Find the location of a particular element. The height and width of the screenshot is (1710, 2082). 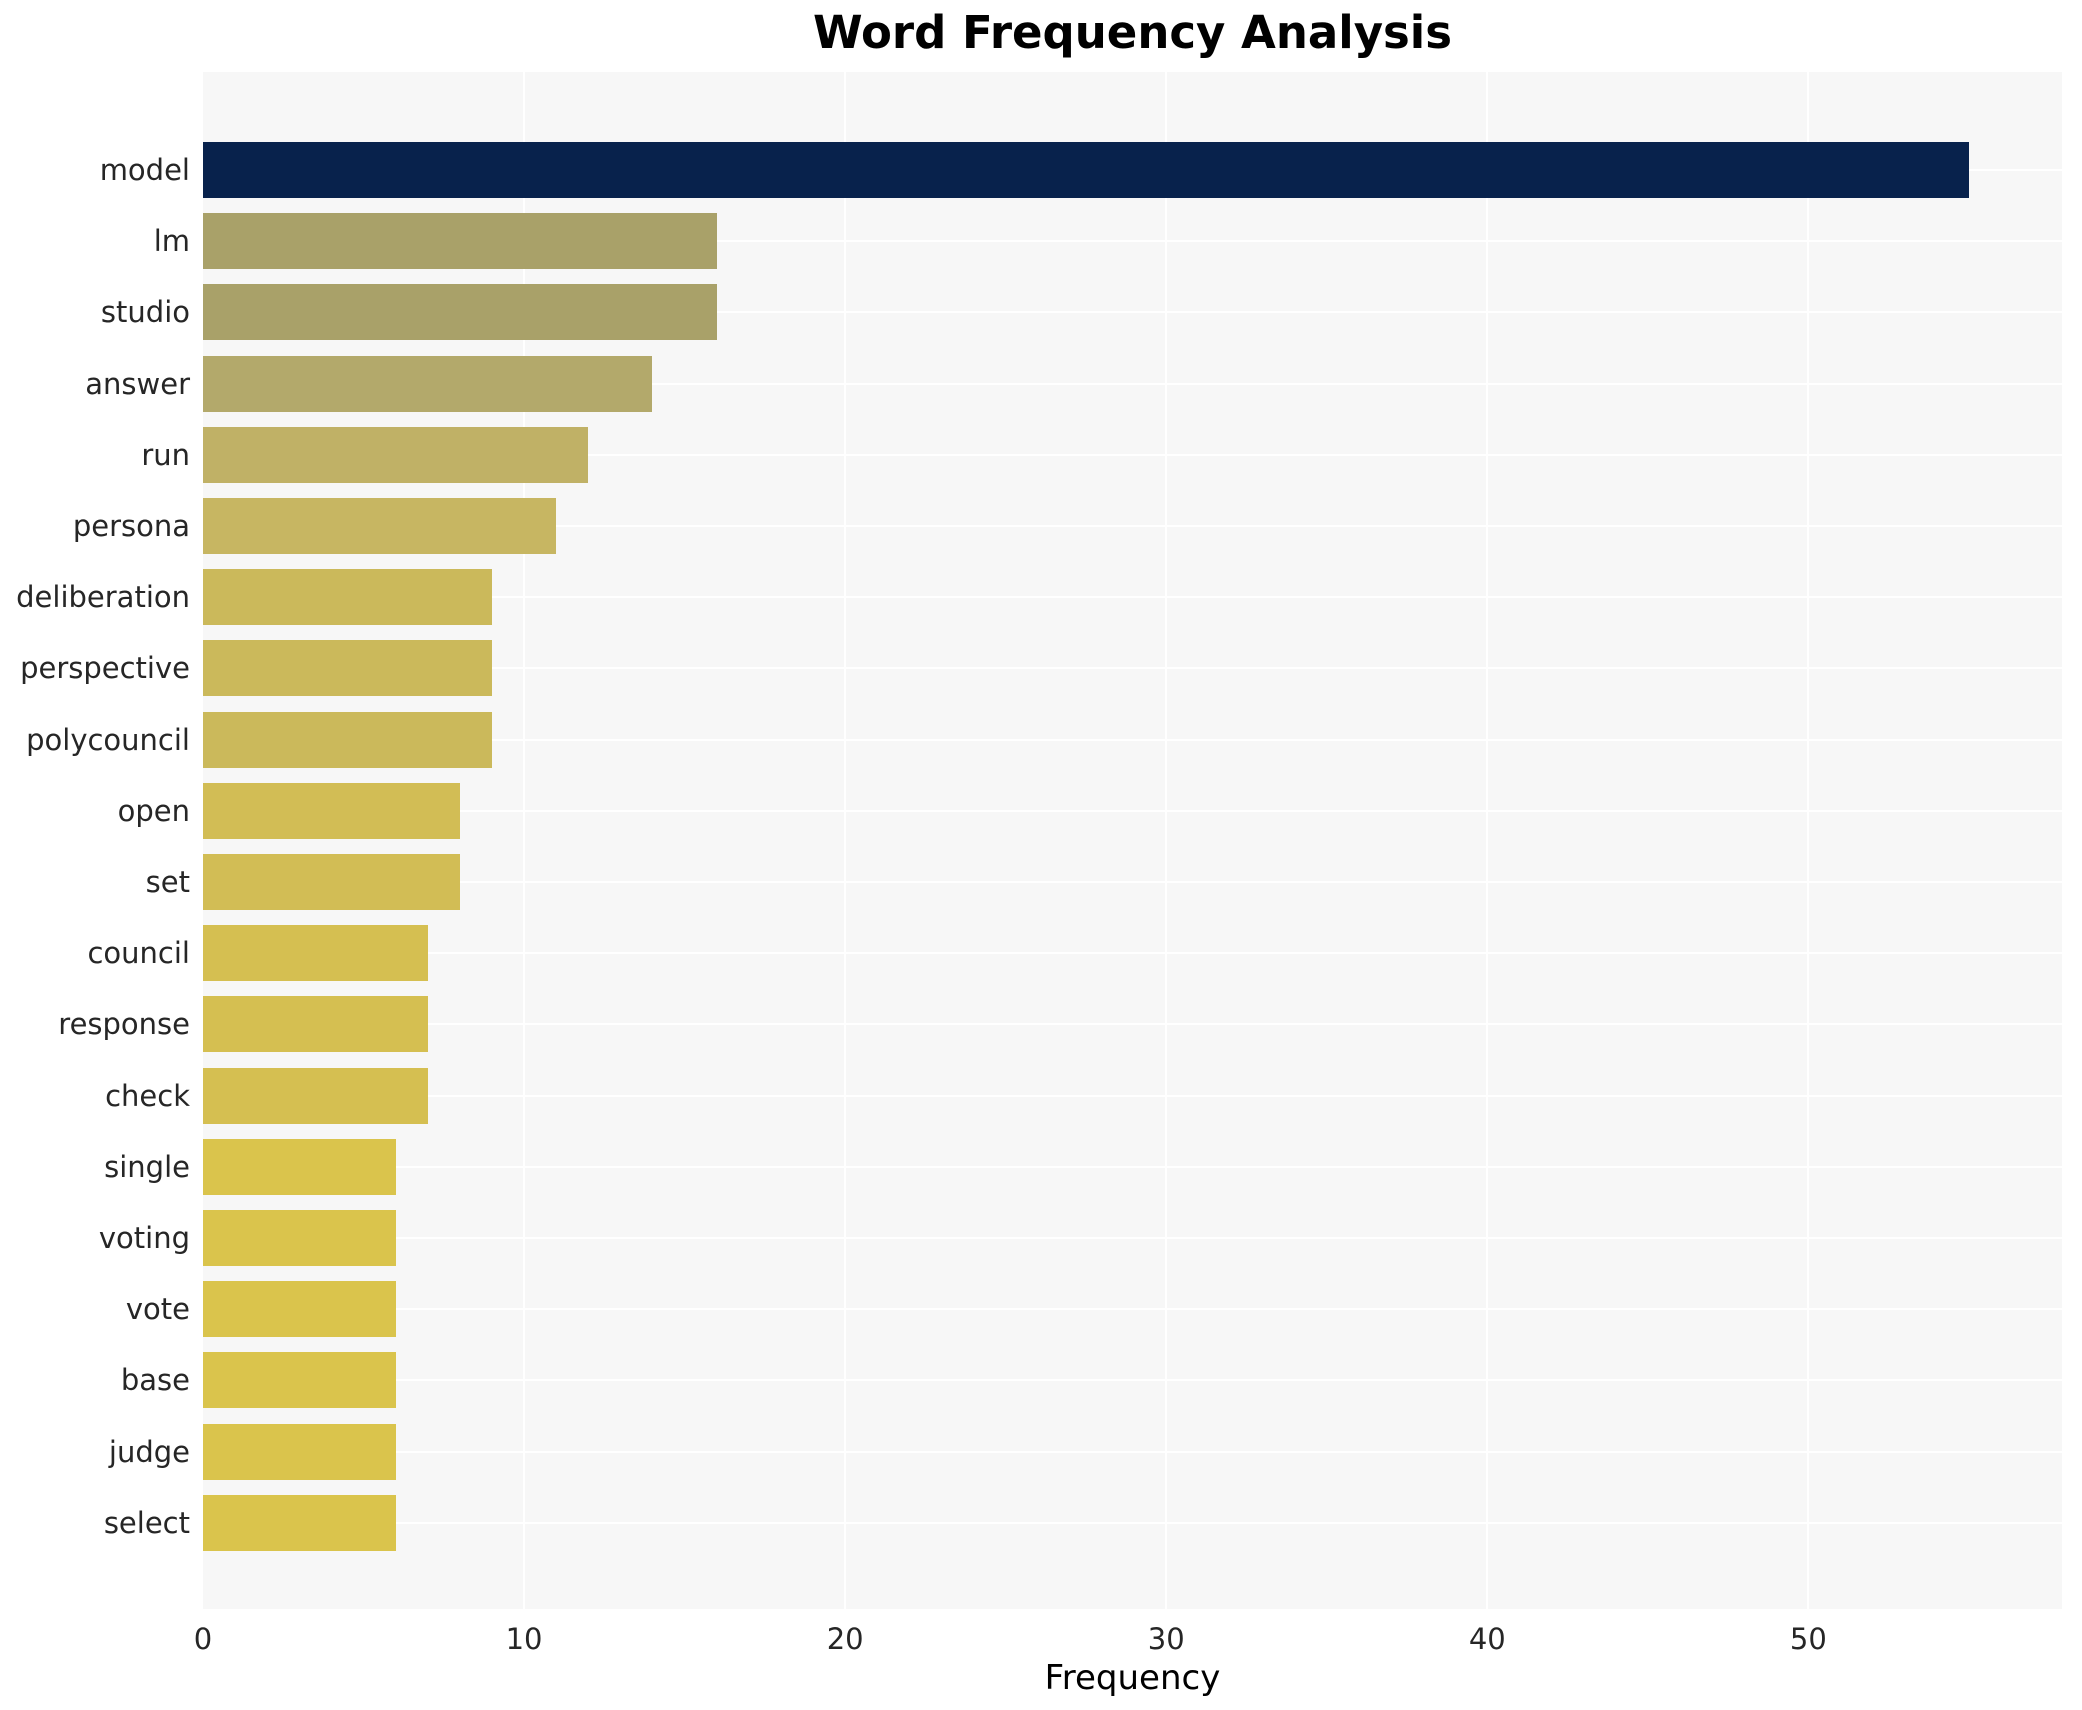

bar-perspective is located at coordinates (347, 668).